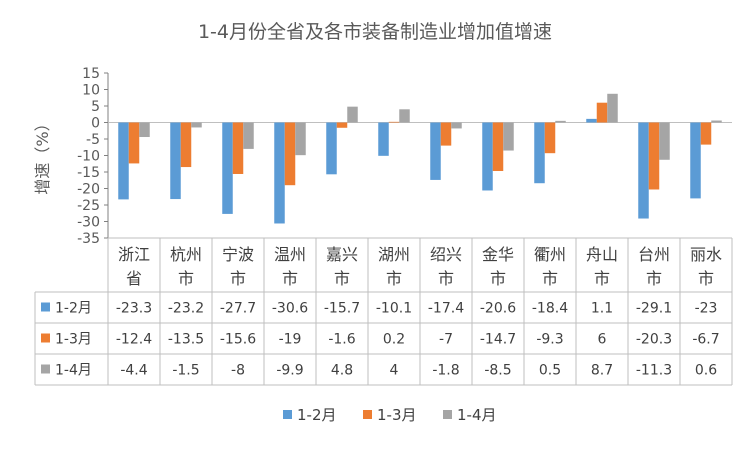 This screenshot has width=750, height=450. I want to click on y-tick-label: -25, so click(88, 206).